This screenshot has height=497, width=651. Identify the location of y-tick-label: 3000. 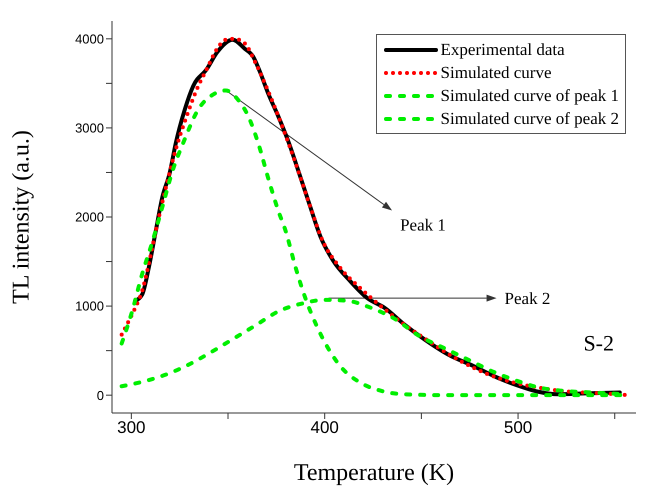
(89, 128).